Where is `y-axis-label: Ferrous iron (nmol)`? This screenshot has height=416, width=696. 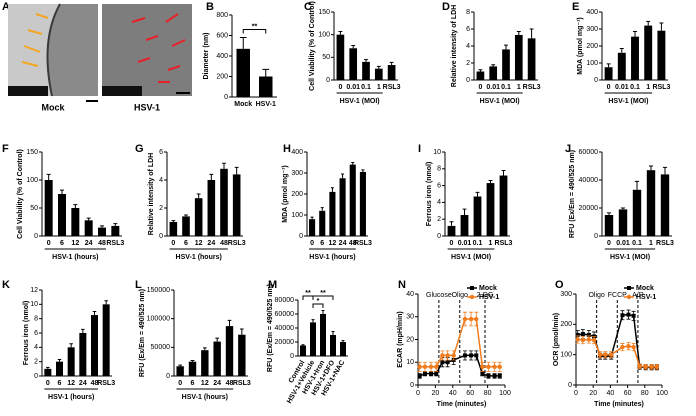
y-axis-label: Ferrous iron (nmol) is located at coordinates (26, 333).